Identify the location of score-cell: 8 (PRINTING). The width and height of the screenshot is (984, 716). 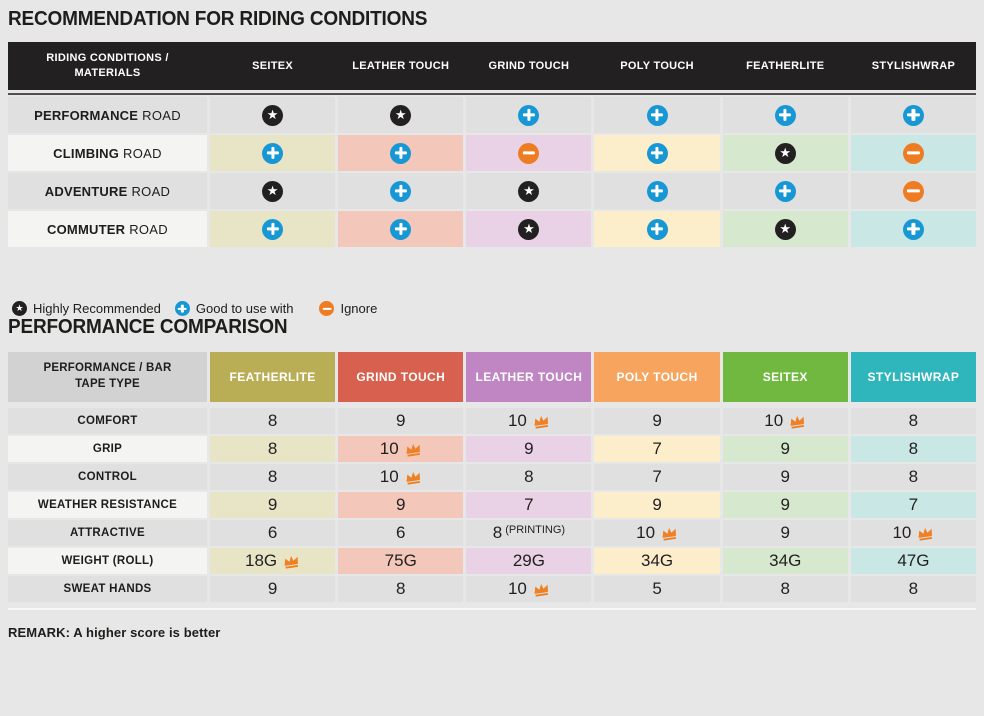
(529, 533).